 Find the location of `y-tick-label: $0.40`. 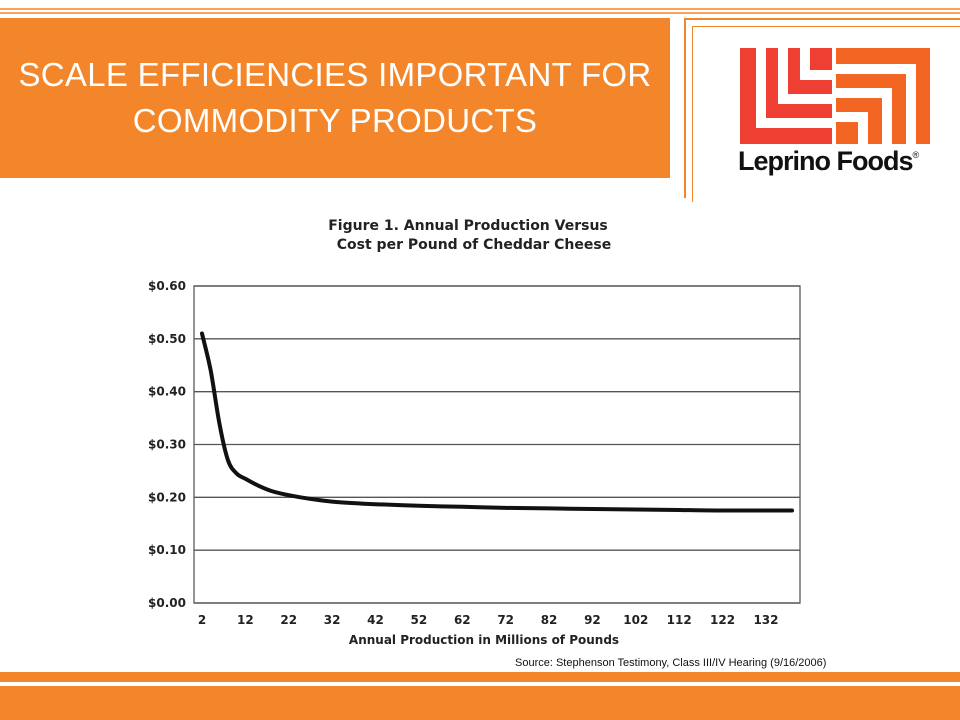

y-tick-label: $0.40 is located at coordinates (167, 392).